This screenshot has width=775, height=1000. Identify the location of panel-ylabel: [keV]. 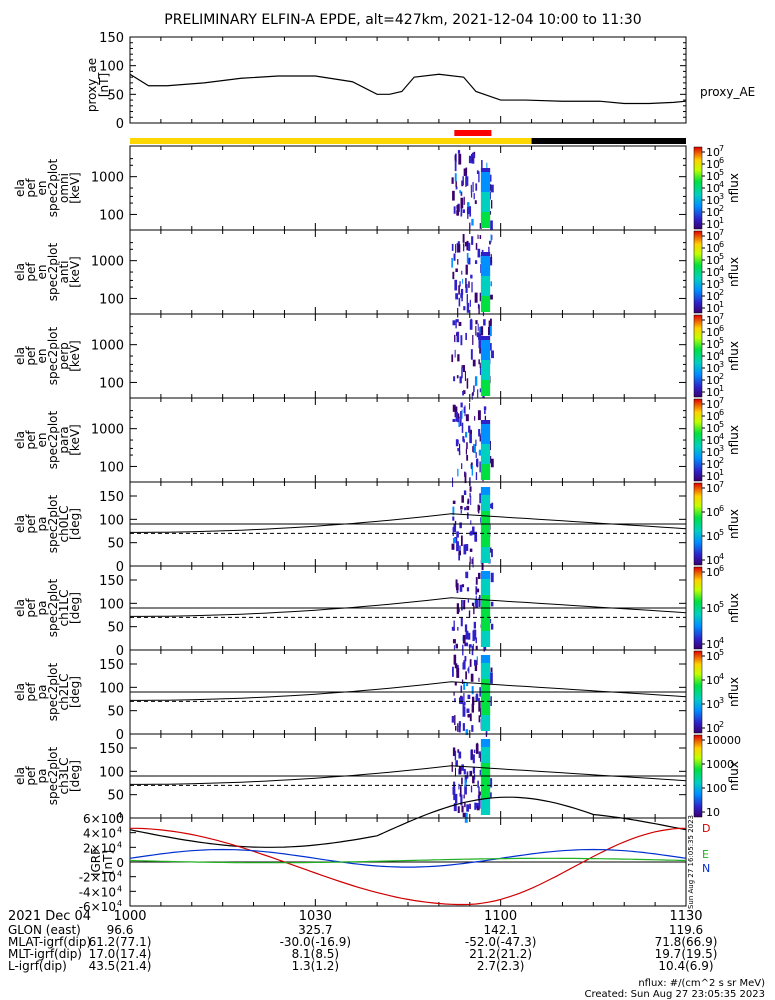
(75, 187).